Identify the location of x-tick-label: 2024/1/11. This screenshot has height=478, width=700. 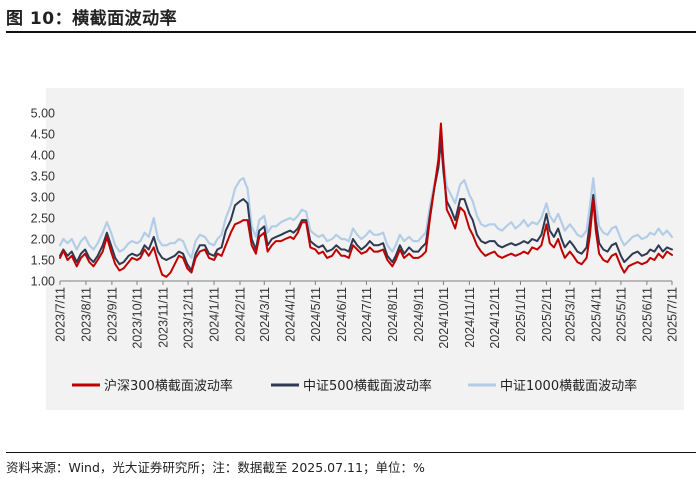
(215, 314).